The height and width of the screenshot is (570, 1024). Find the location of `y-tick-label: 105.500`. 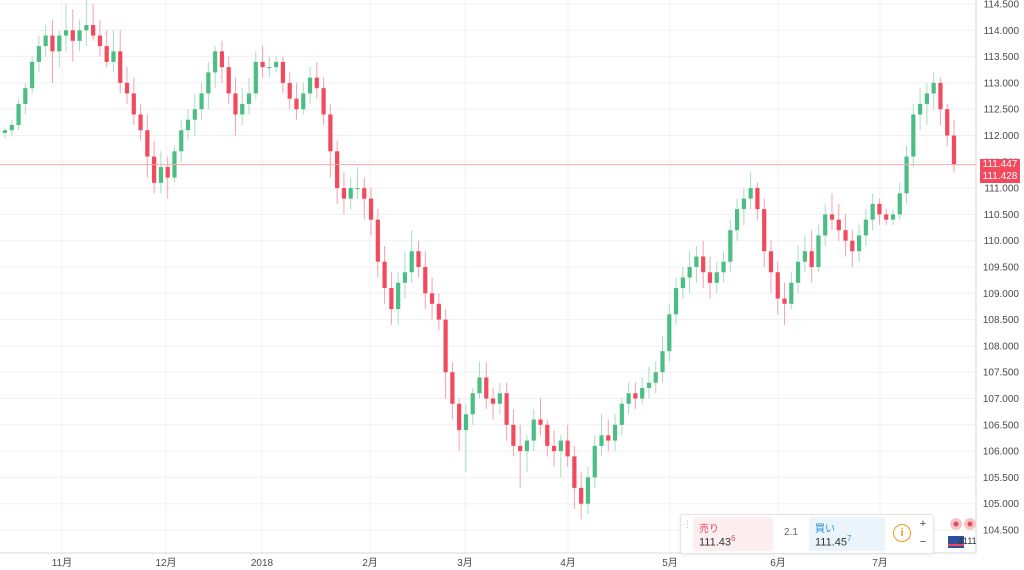

y-tick-label: 105.500 is located at coordinates (1001, 478).